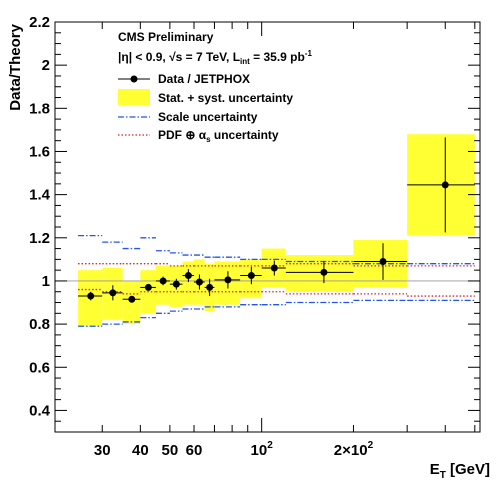  What do you see at coordinates (40, 410) in the screenshot?
I see `y-tick-label-0: 0.4` at bounding box center [40, 410].